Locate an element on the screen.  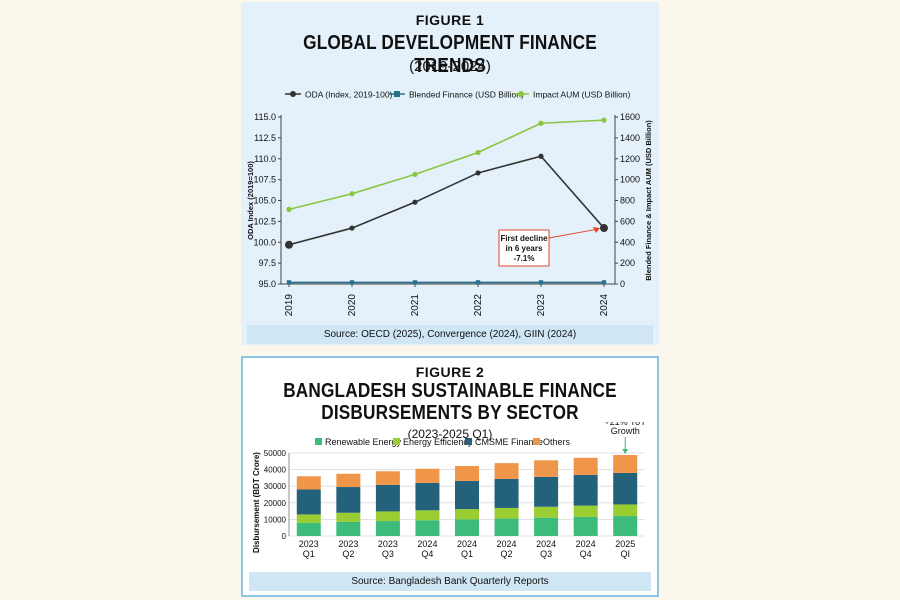
annotation-text: -7.1% is located at coordinates (524, 258).